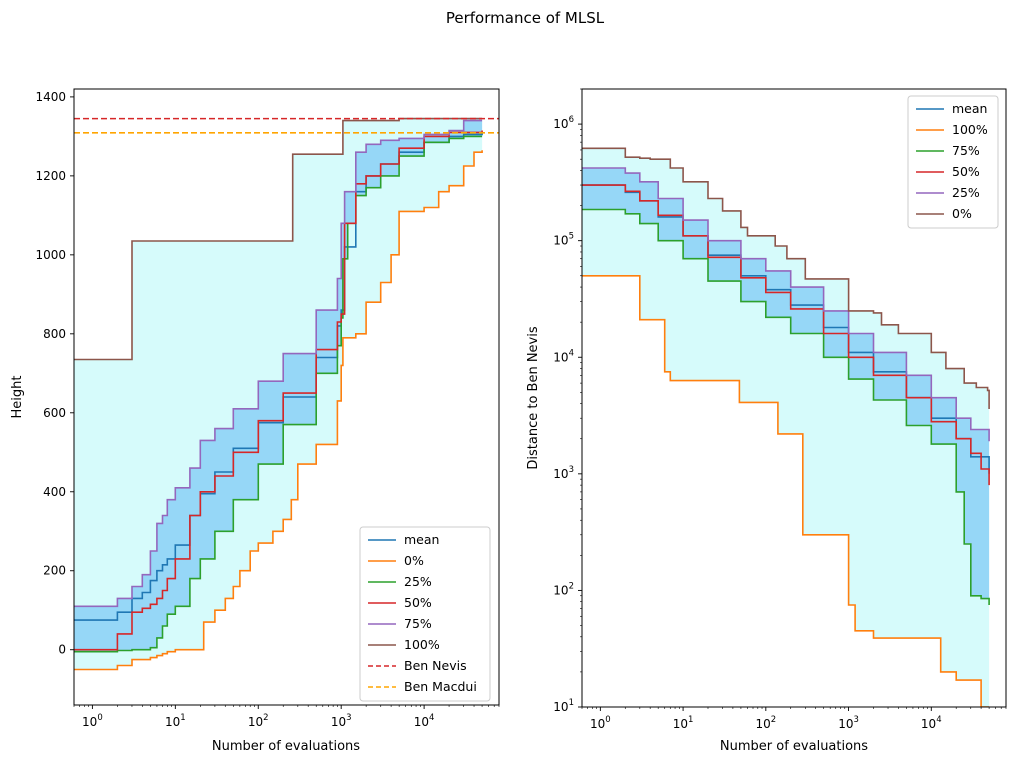  Describe the element at coordinates (54, 334) in the screenshot. I see `height-y-tick-label: 800` at that location.